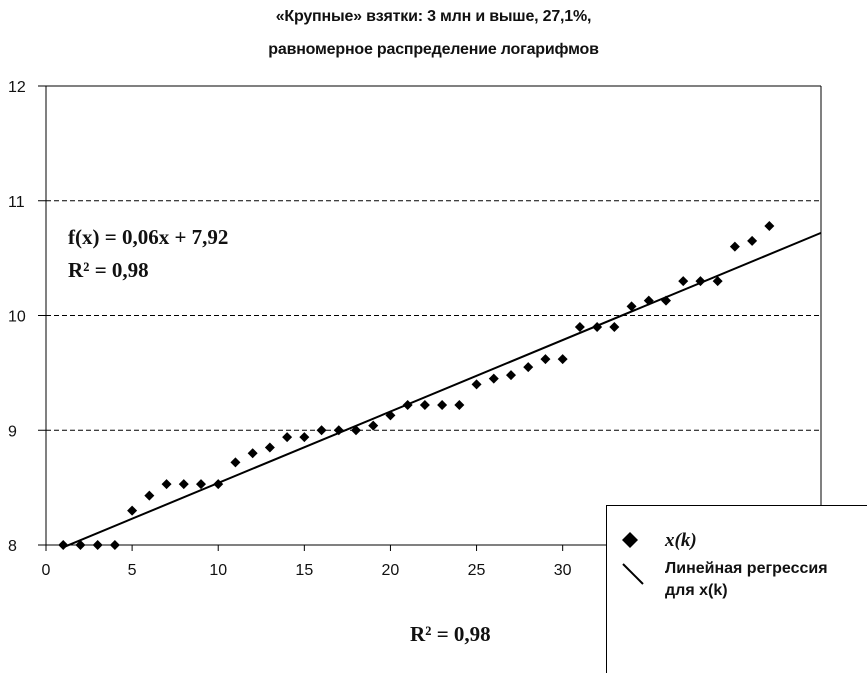 The width and height of the screenshot is (867, 673). I want to click on legend: x(k) Линейная регрессия для x(k), so click(736, 589).